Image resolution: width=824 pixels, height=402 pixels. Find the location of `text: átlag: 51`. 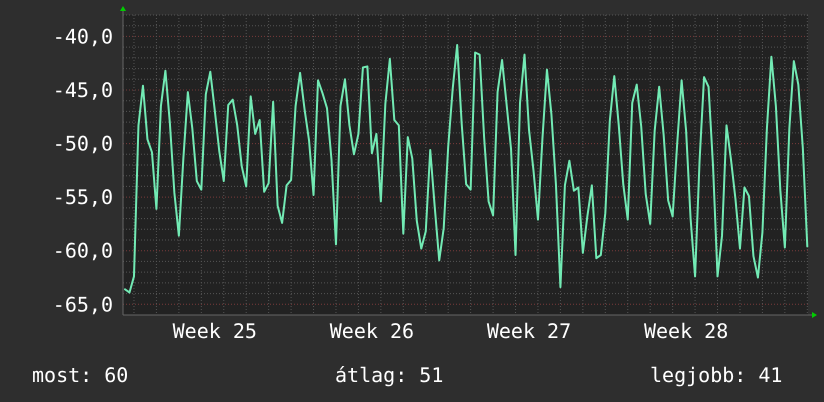

text: átlag: 51 is located at coordinates (389, 375).